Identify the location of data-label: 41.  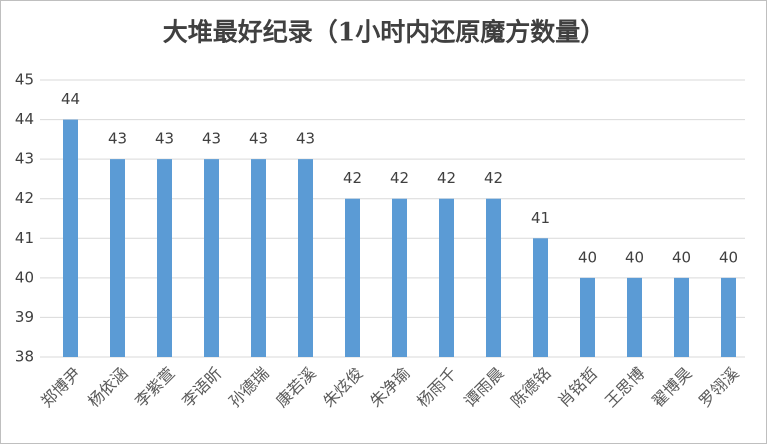
(540, 218).